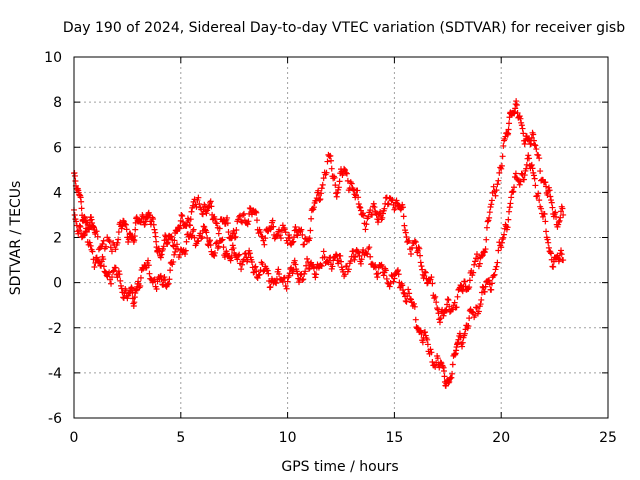  Describe the element at coordinates (288, 438) in the screenshot. I see `x-tick-label: 10` at that location.